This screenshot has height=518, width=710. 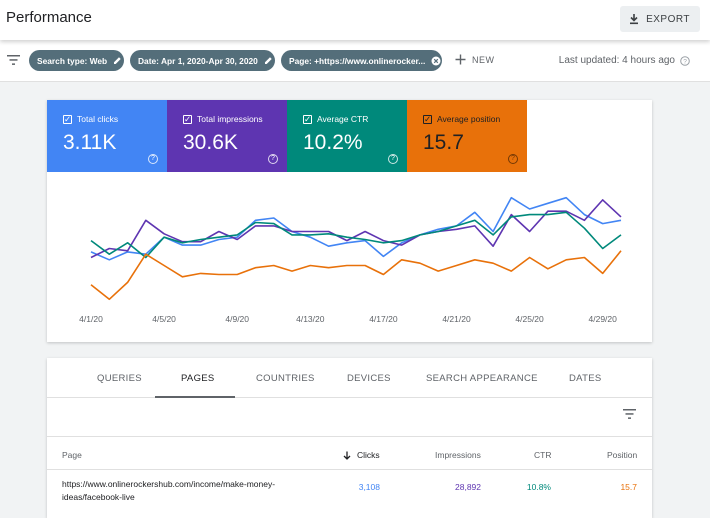 I want to click on metric-label: Average position, so click(x=469, y=119).